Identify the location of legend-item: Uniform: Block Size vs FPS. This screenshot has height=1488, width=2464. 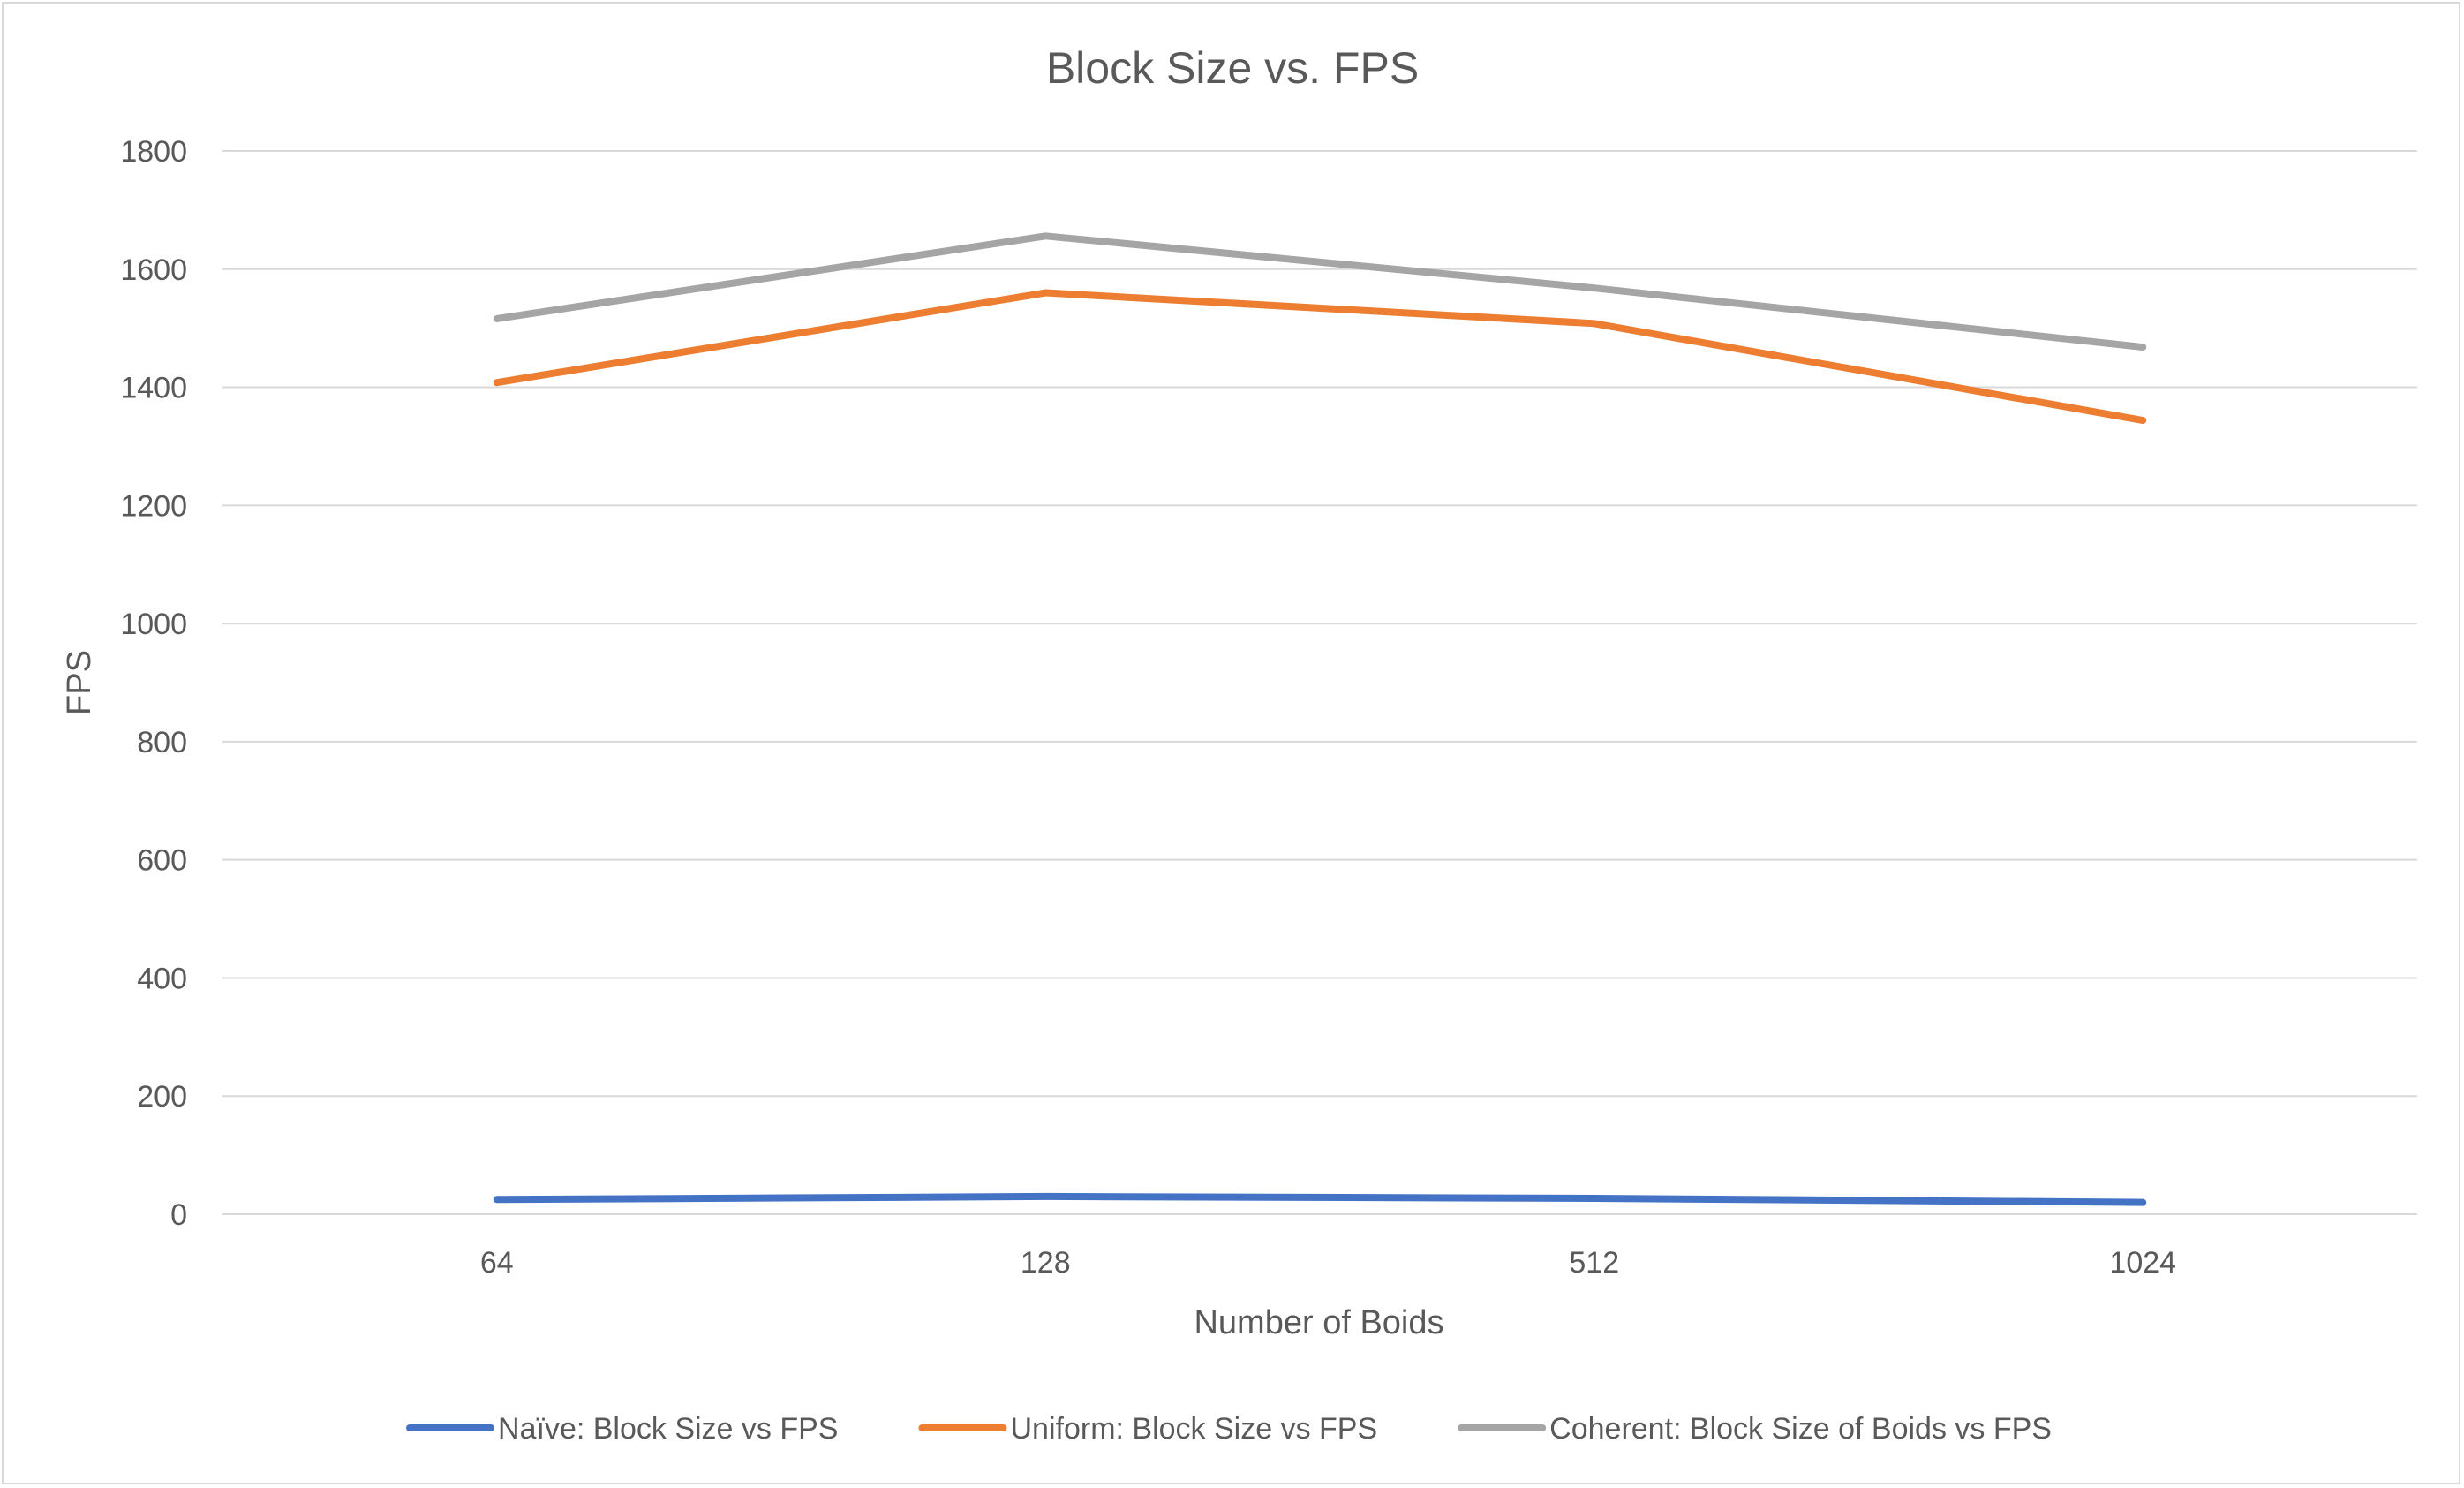
(1148, 1429).